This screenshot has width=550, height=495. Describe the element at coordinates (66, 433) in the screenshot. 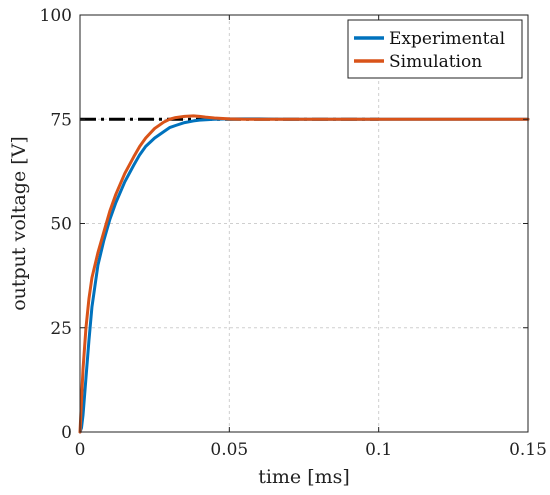

I see `y-tick-label: 0` at that location.